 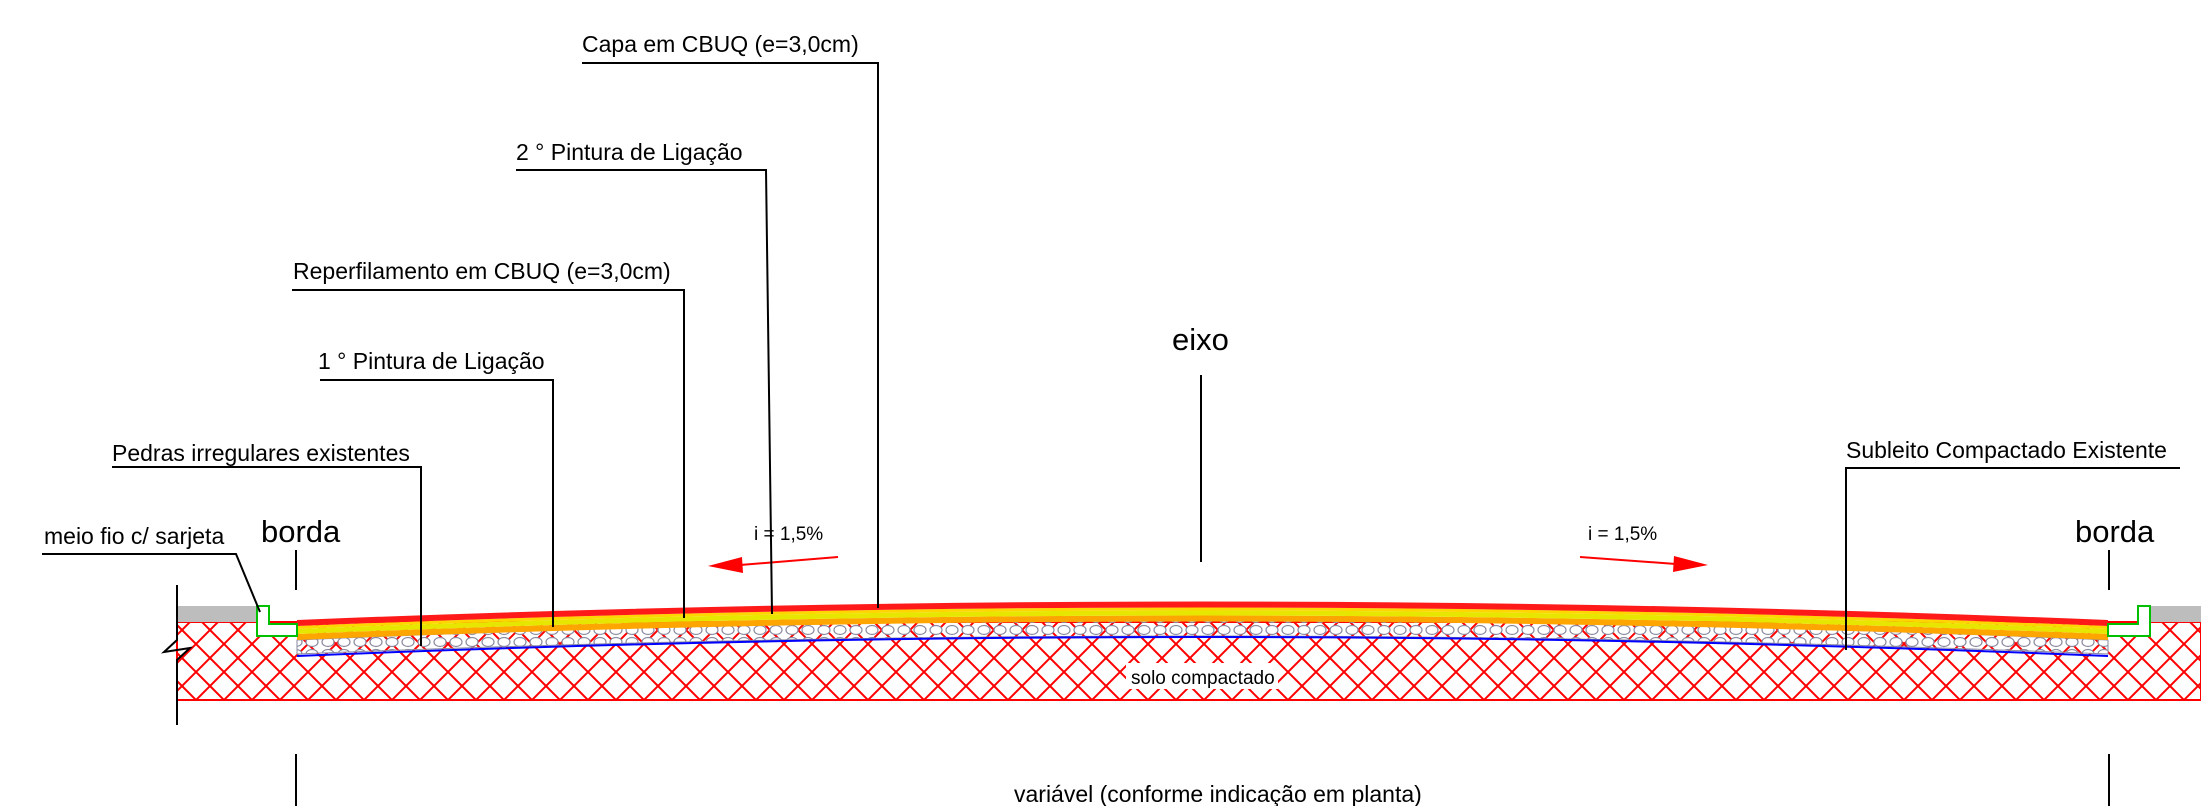 I want to click on reperfilamento-layer, so click(x=1202, y=622).